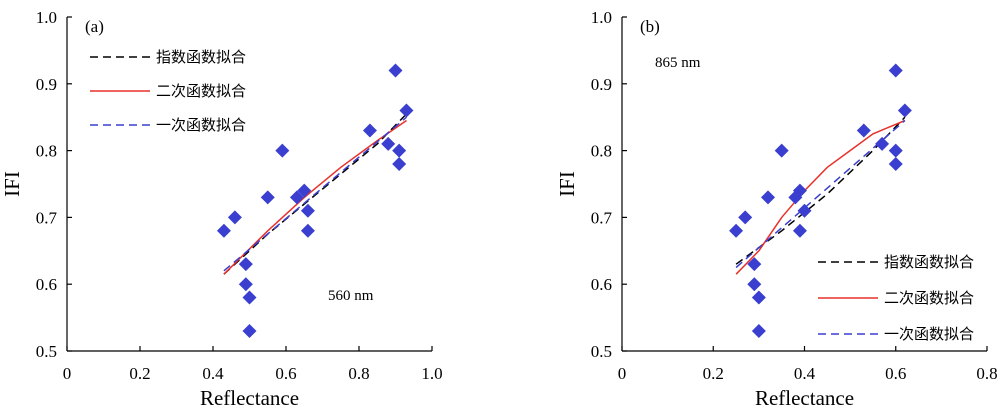  I want to click on wavelength-annotation: 865 nm, so click(678, 63).